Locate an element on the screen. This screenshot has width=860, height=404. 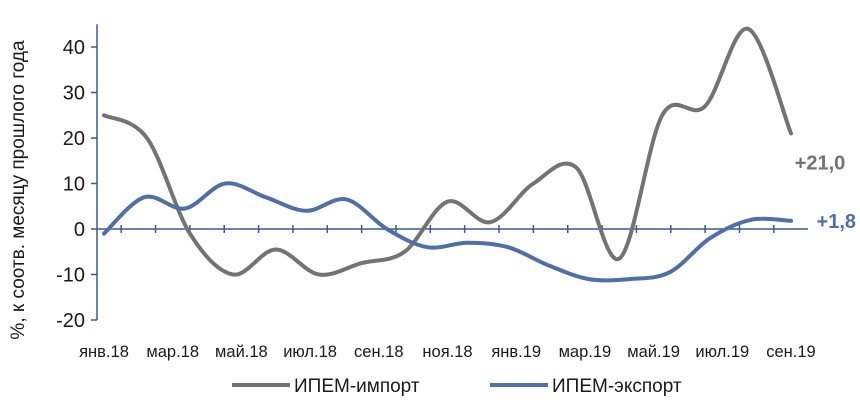
legend-item-2: ИПЕМ-экспорт is located at coordinates (586, 386).